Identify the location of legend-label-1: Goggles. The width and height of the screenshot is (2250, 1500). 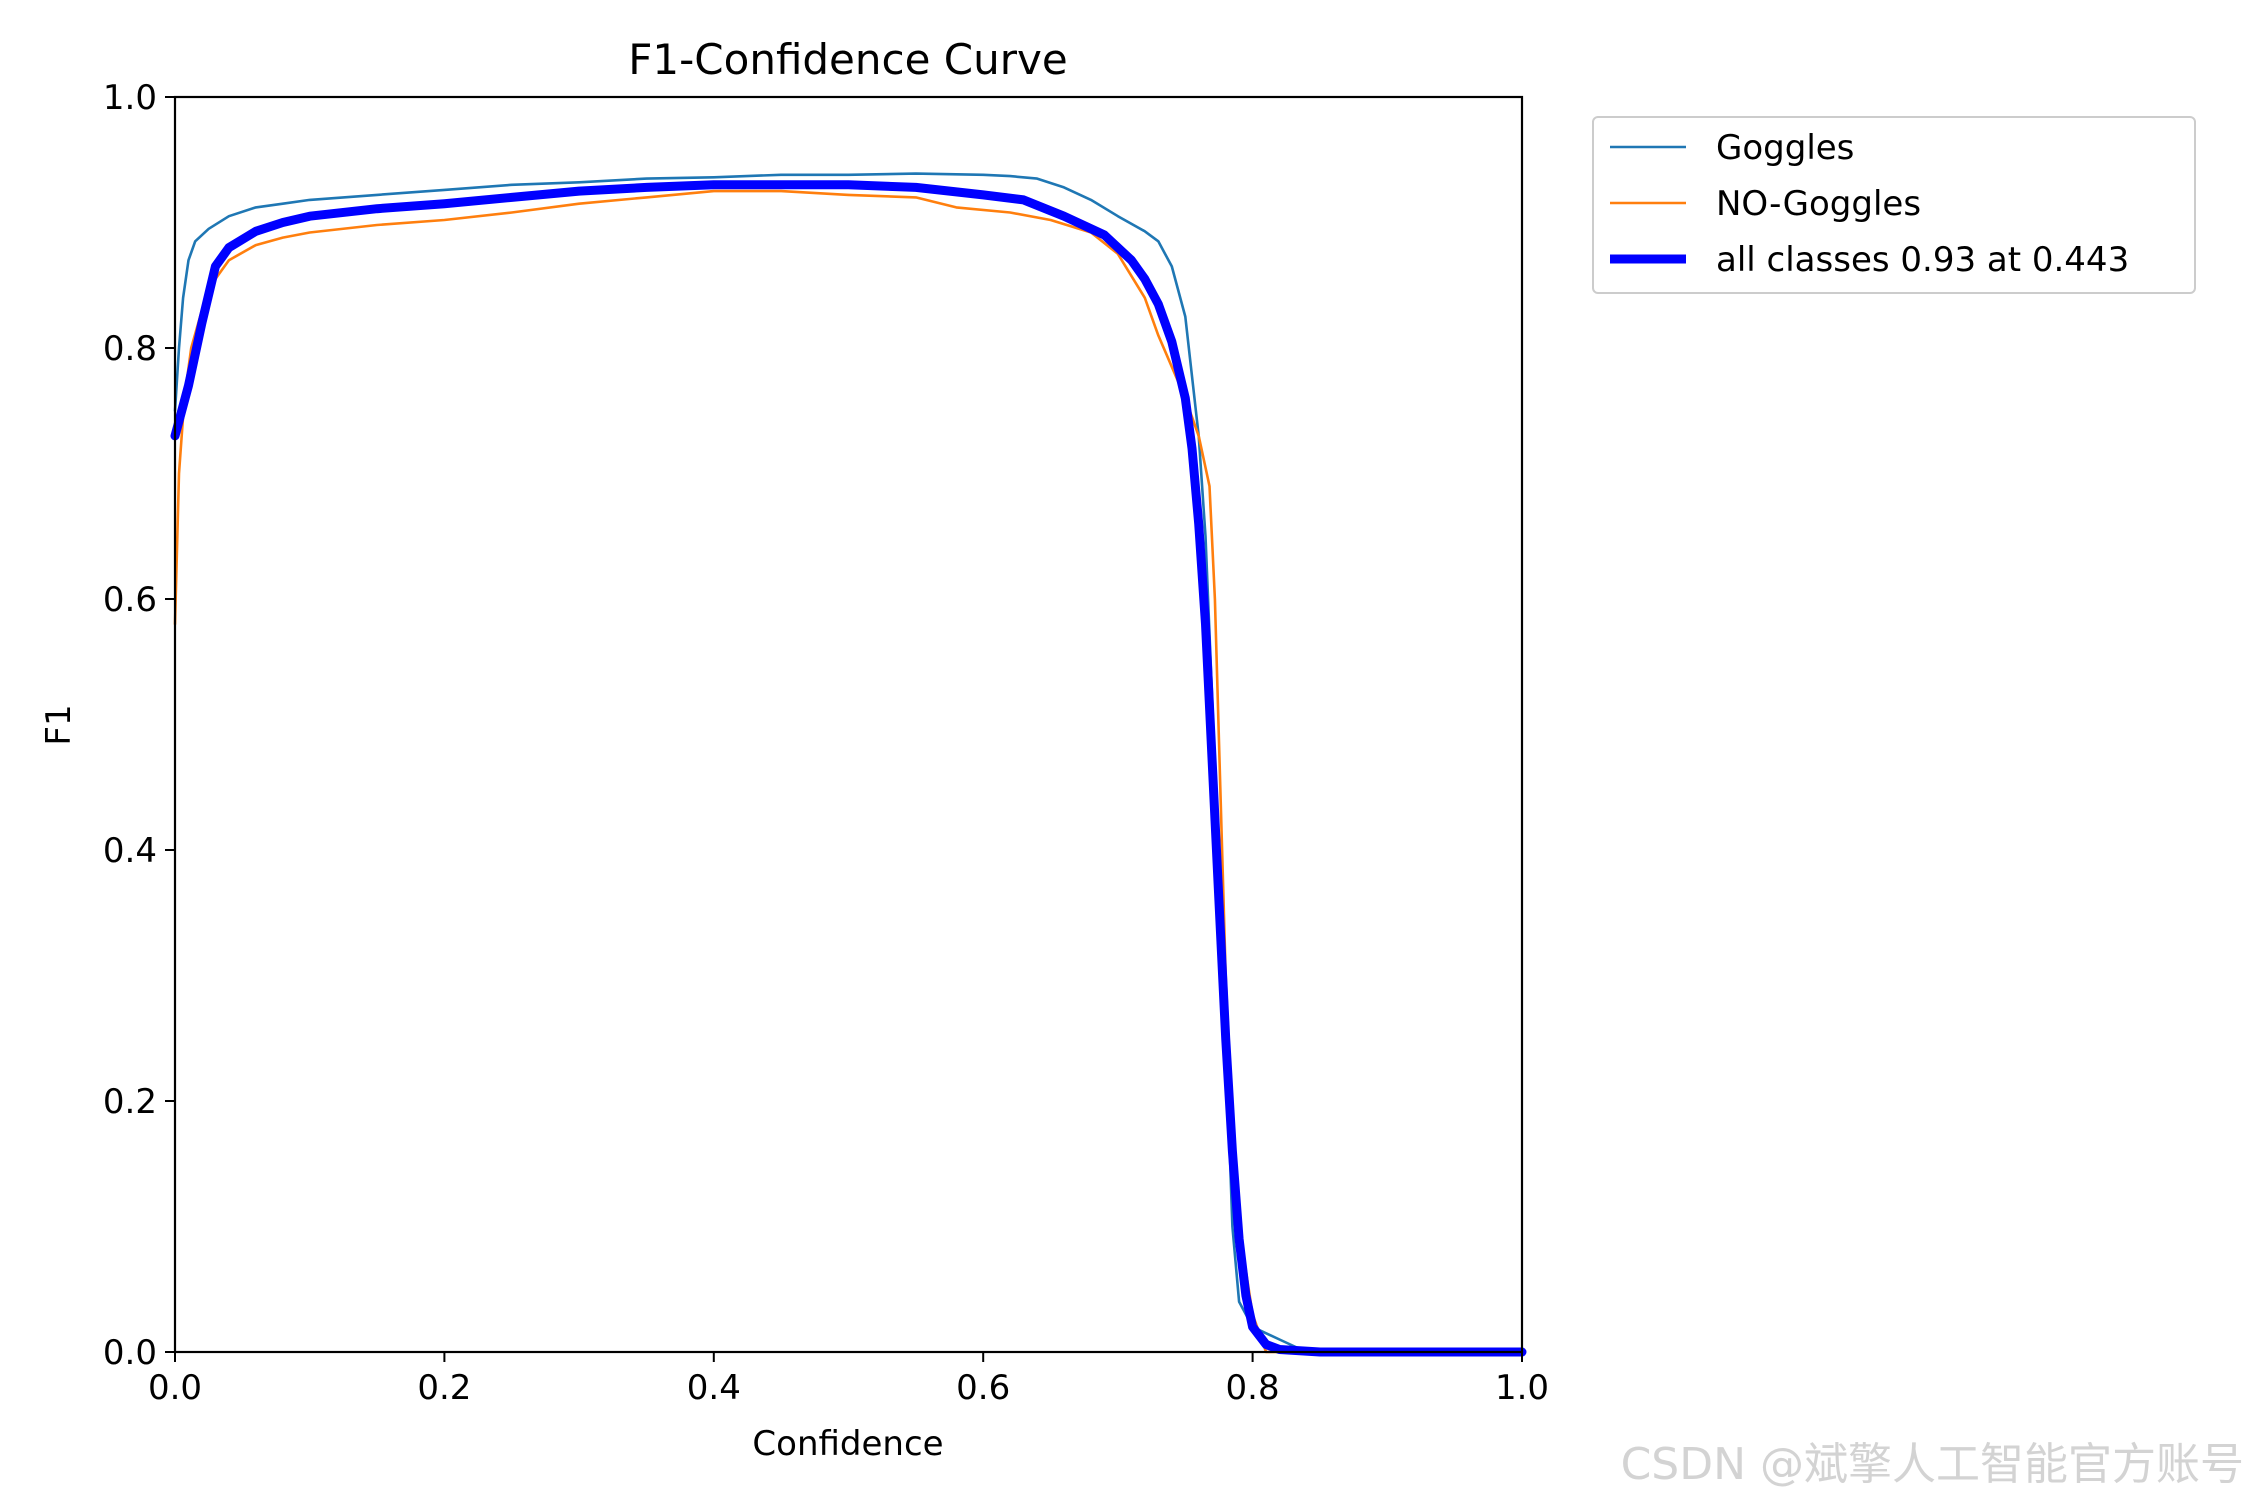
(1785, 148).